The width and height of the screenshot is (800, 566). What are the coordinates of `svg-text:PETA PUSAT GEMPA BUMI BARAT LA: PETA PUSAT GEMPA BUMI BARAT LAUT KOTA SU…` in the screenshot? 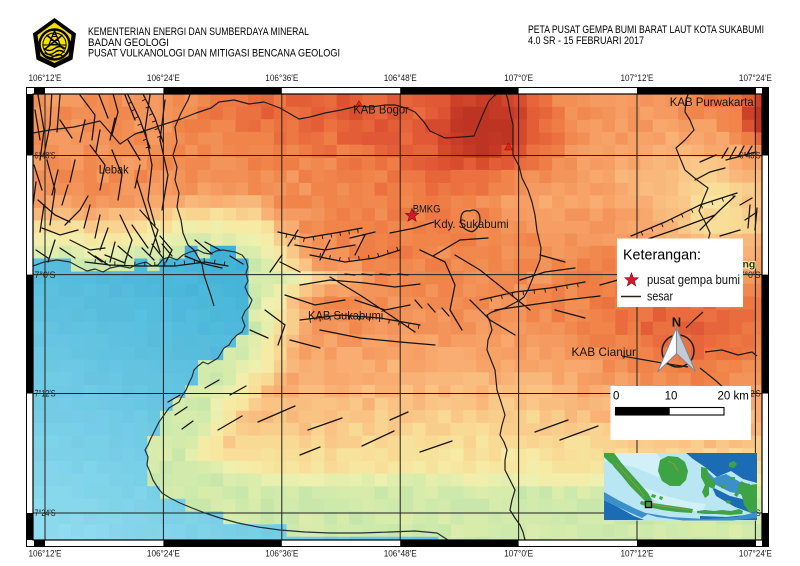 It's located at (646, 30).